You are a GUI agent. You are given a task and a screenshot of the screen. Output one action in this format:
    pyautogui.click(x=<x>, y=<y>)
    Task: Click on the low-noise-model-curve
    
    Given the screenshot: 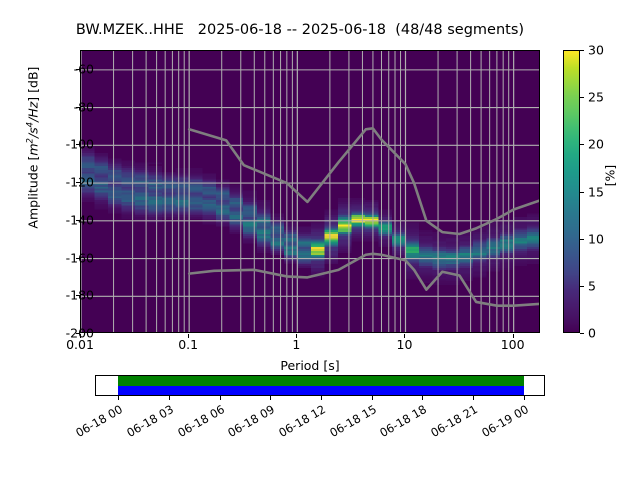 What is the action you would take?
    pyautogui.click(x=363, y=279)
    